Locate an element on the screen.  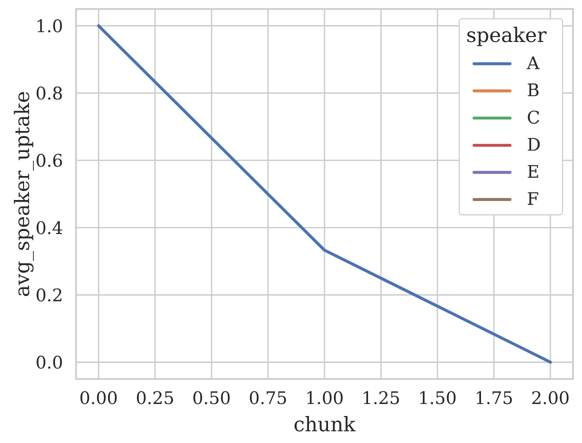
x-tick-label: 1.00 is located at coordinates (325, 397).